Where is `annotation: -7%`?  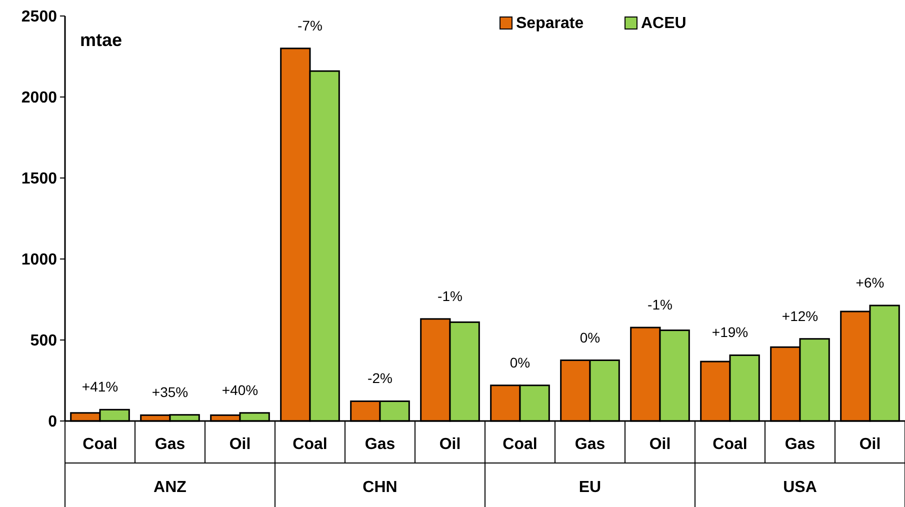
annotation: -7% is located at coordinates (310, 25).